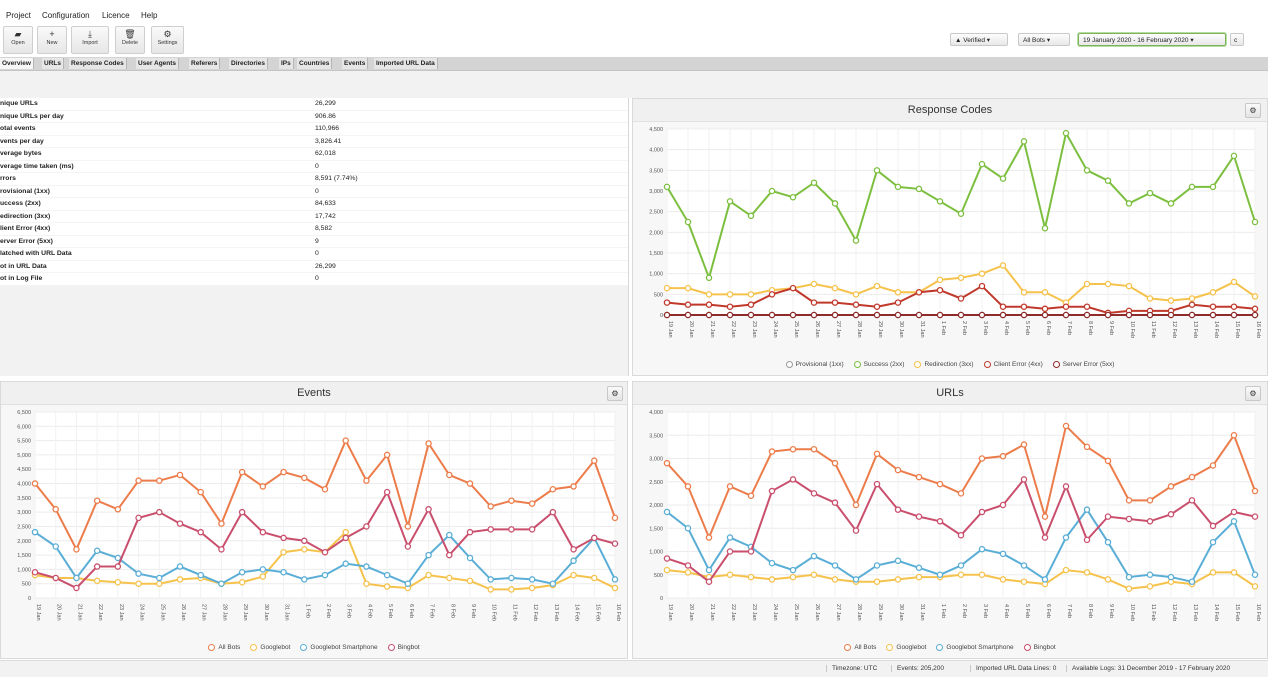 This screenshot has height=694, width=1278. What do you see at coordinates (24, 413) in the screenshot?
I see `y-tick-label: 6,500` at bounding box center [24, 413].